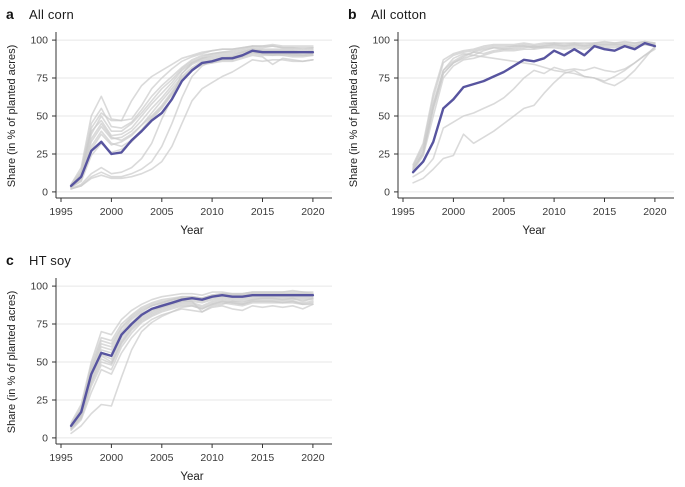 The width and height of the screenshot is (685, 487). Describe the element at coordinates (352, 14) in the screenshot. I see `panel-letter-b: b` at that location.